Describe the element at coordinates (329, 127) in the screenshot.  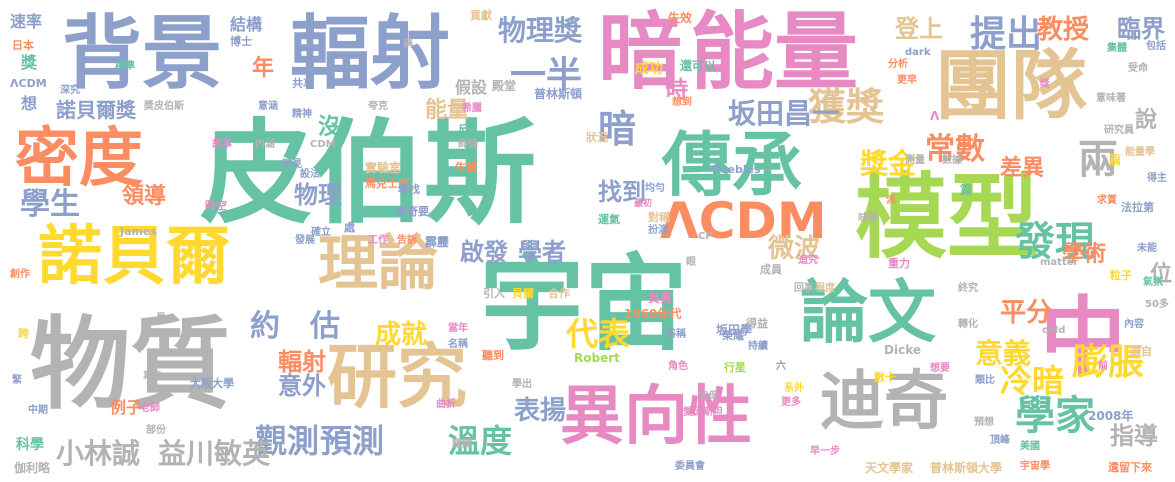
I see `cloud-word: 沒` at that location.